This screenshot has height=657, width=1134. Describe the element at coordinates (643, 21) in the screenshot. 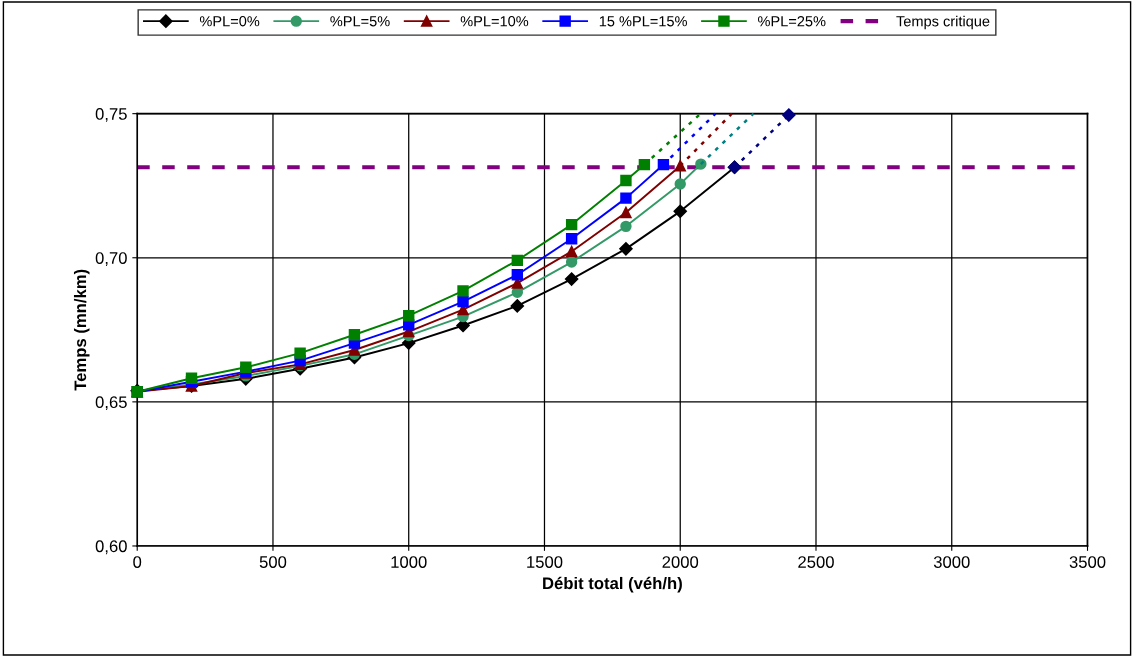

I see `legend-label: 15 %PL=15%` at that location.